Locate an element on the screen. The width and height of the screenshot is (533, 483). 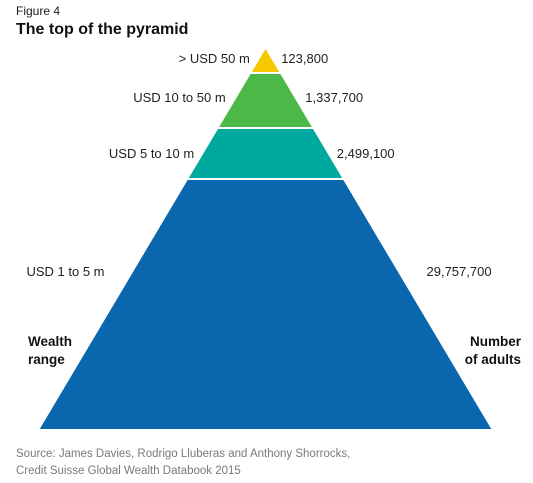
tier-adults-label-1: 123,800 is located at coordinates (304, 58).